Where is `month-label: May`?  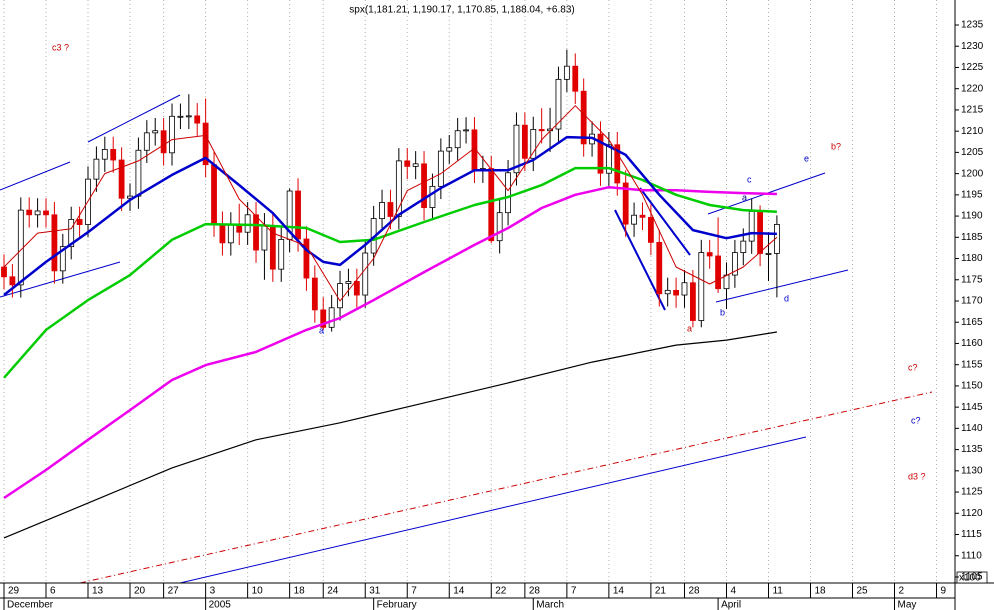 month-label: May is located at coordinates (907, 605).